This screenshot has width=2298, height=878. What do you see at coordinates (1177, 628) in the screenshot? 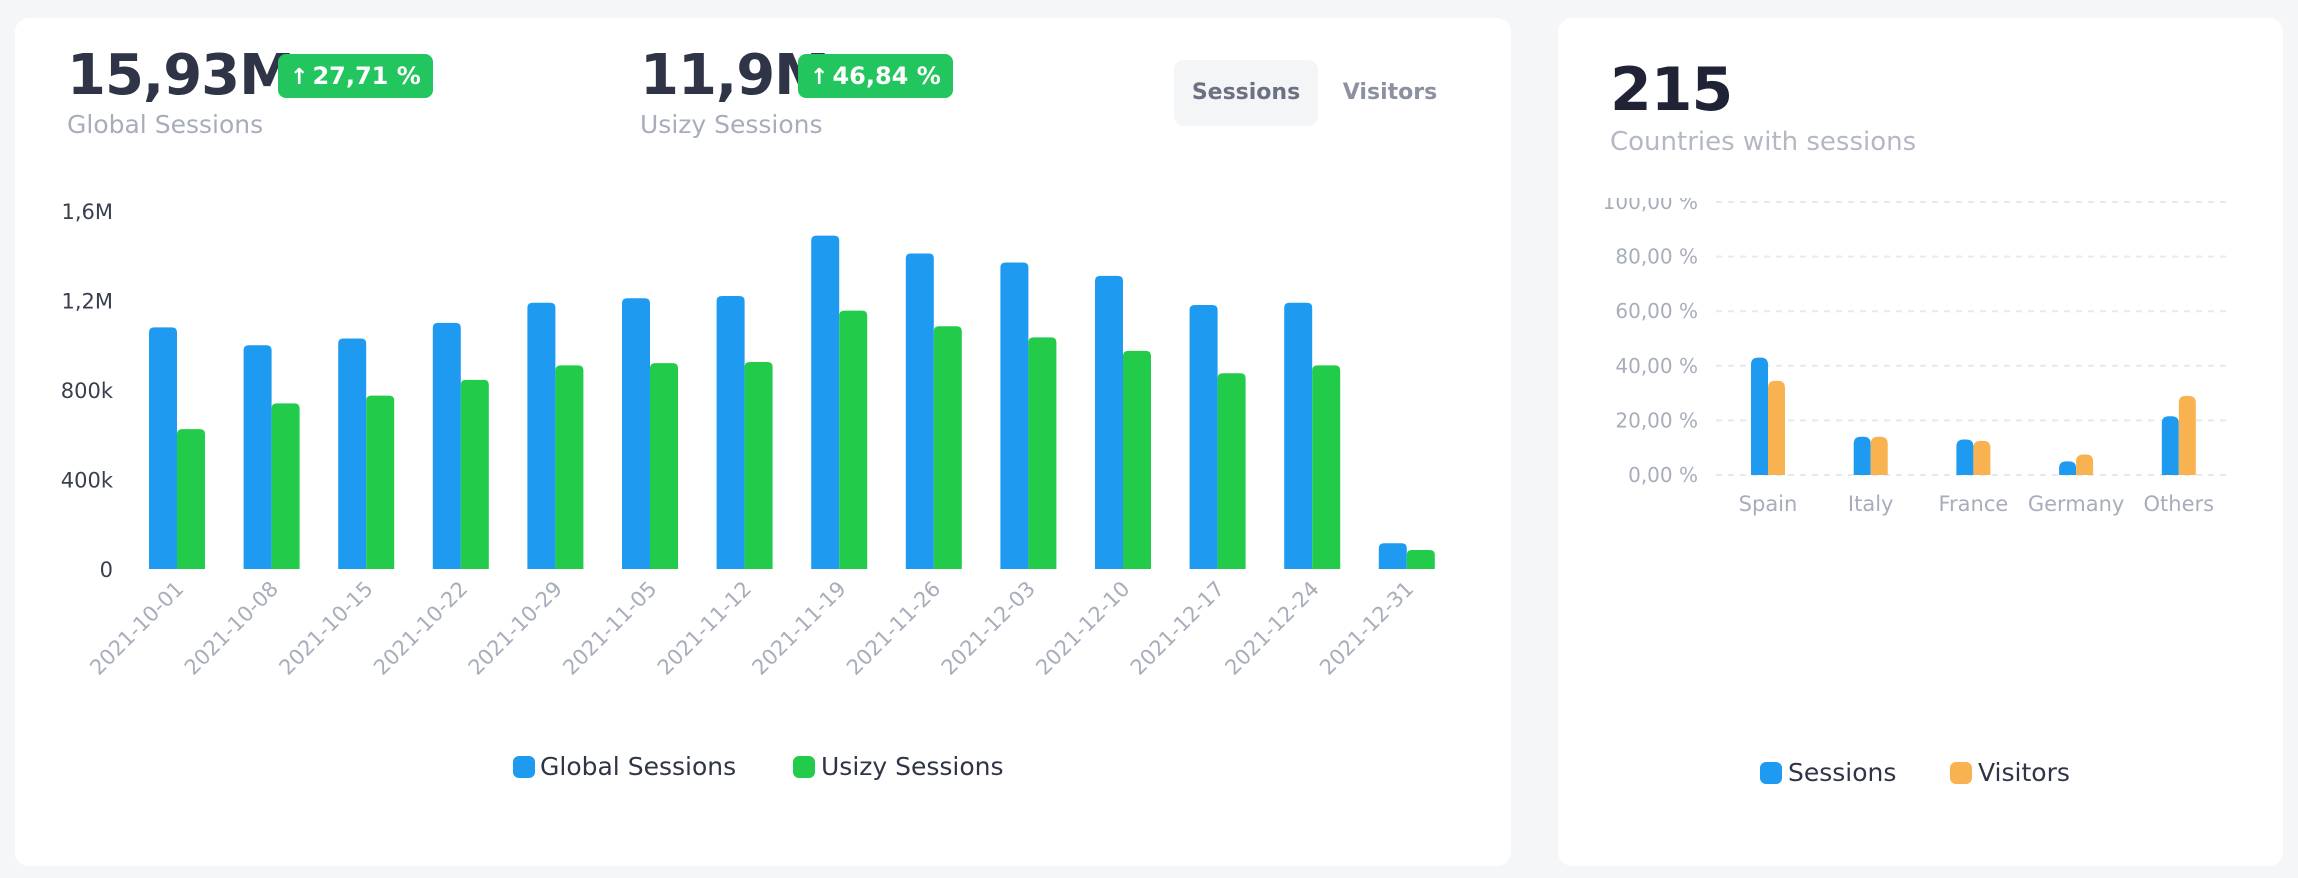
I see `x-tick-label: 2021-12-17` at bounding box center [1177, 628].